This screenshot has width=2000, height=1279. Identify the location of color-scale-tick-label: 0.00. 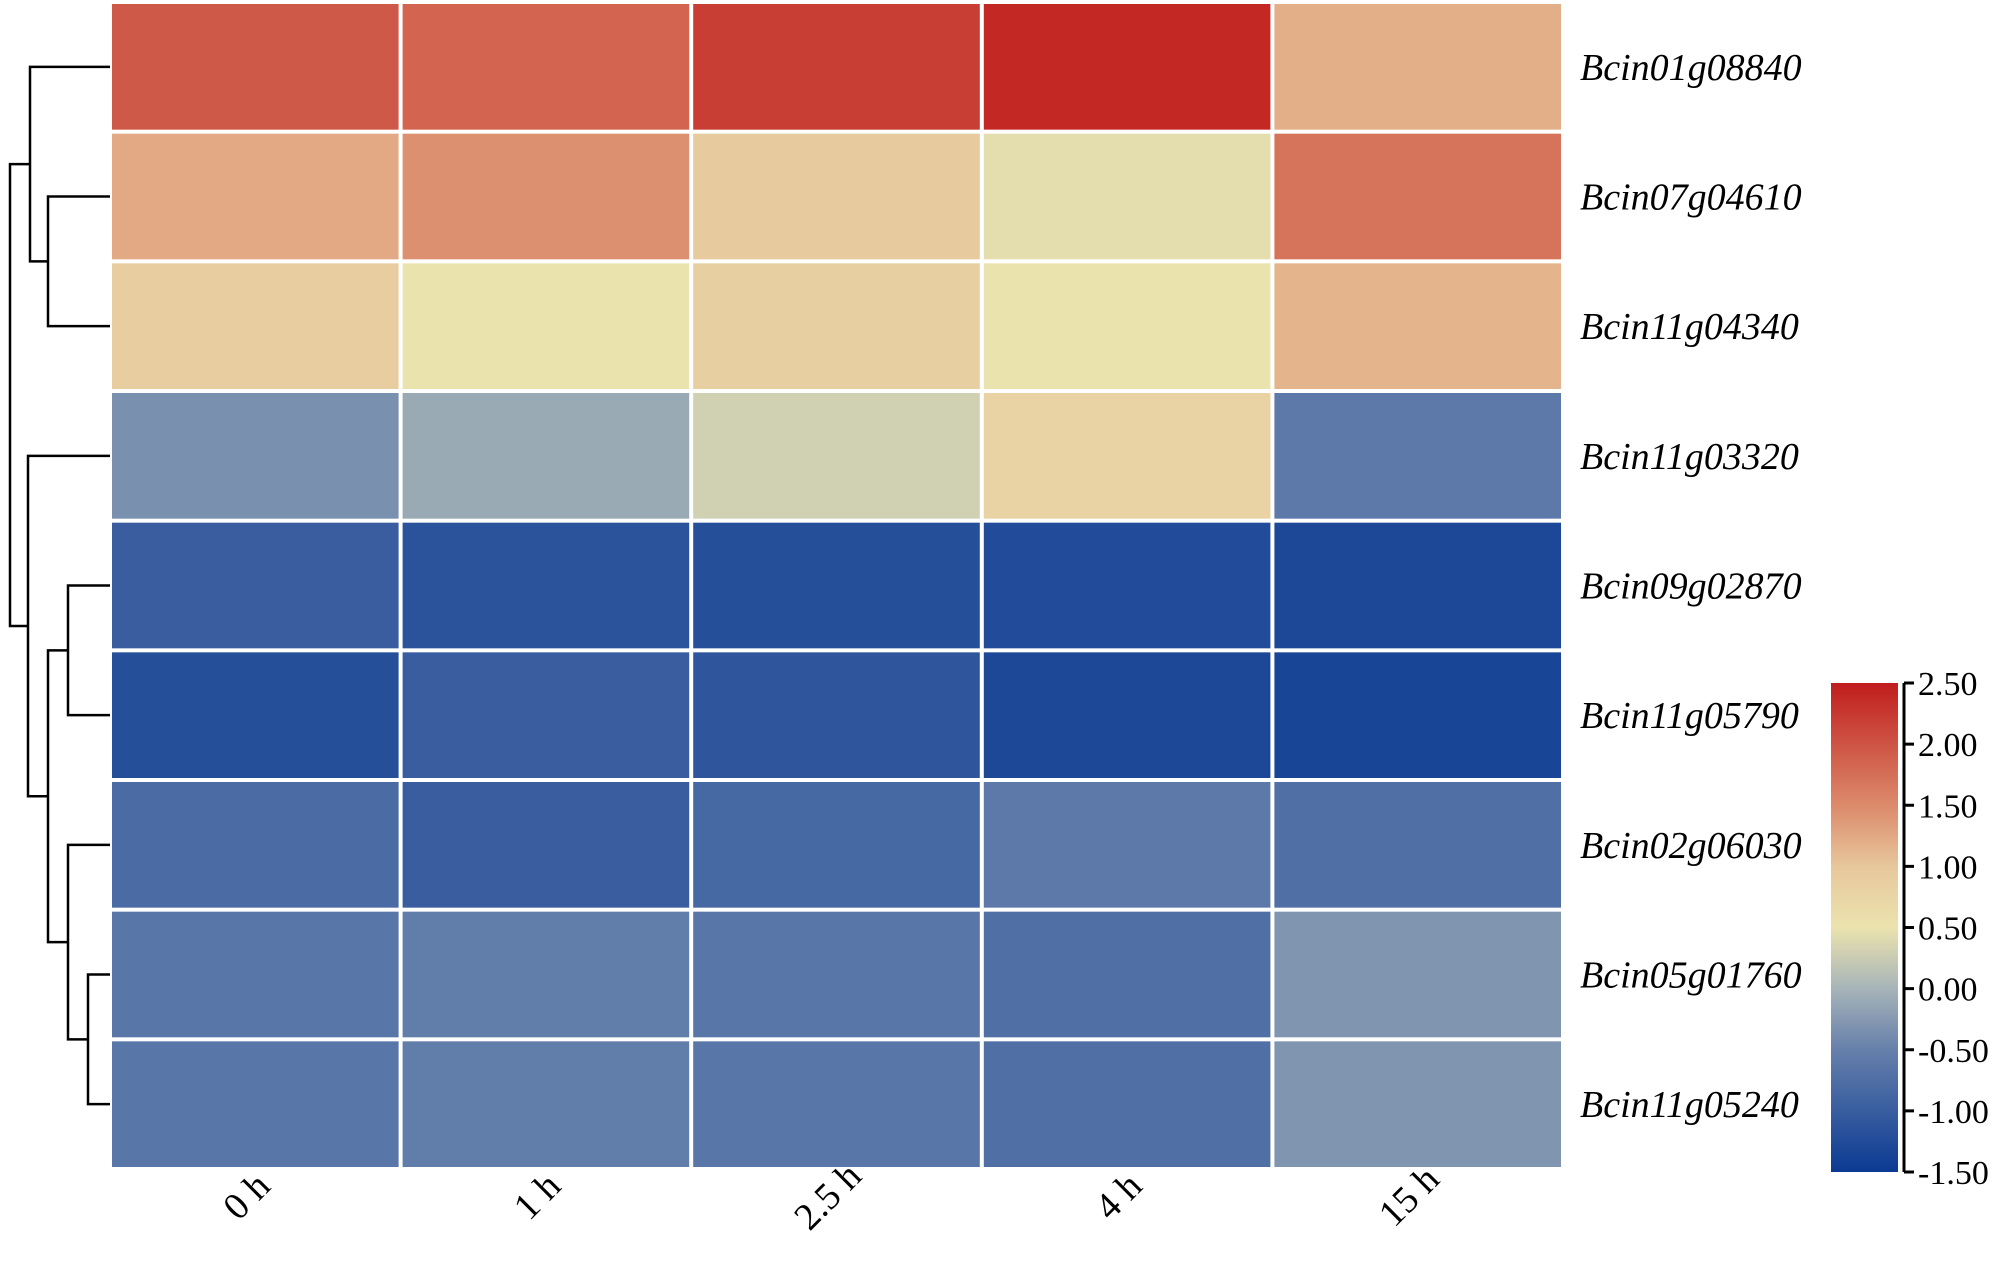
(1948, 990).